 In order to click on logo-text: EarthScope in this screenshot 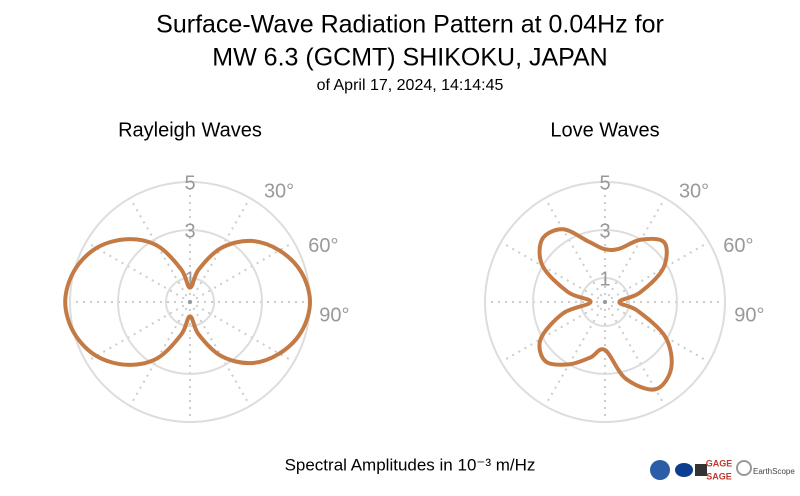, I will do `click(774, 471)`.